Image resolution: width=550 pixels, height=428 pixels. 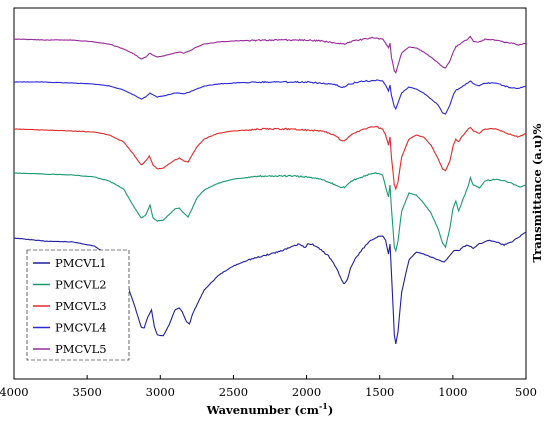 What do you see at coordinates (81, 263) in the screenshot?
I see `legend-label: PMCVL1` at bounding box center [81, 263].